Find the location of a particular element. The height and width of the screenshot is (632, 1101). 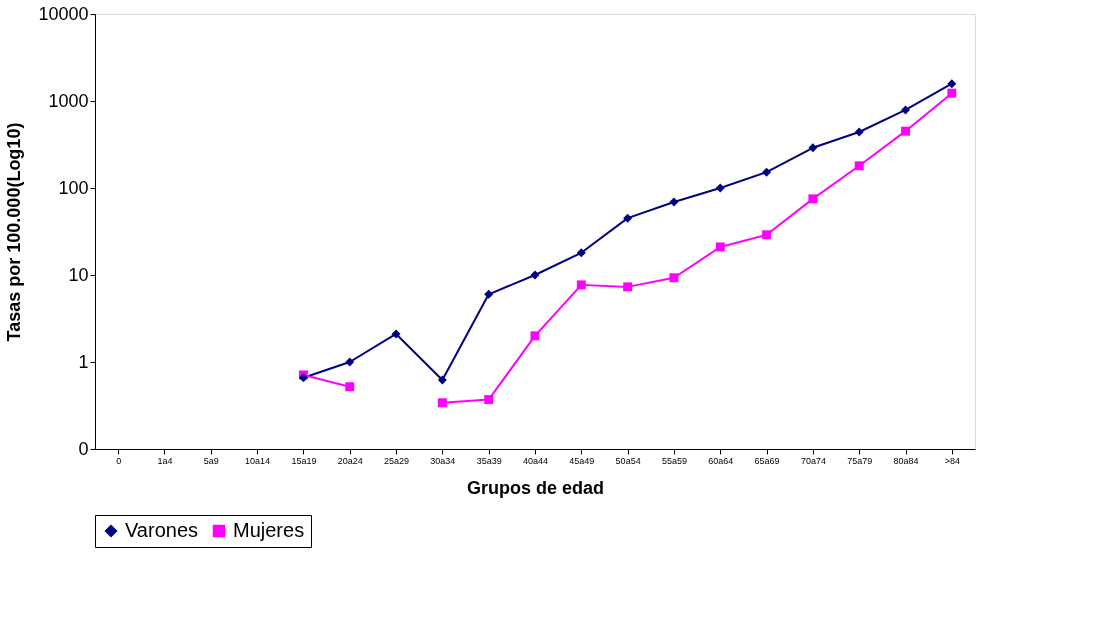

x-tick-label: 30a34 is located at coordinates (443, 460).